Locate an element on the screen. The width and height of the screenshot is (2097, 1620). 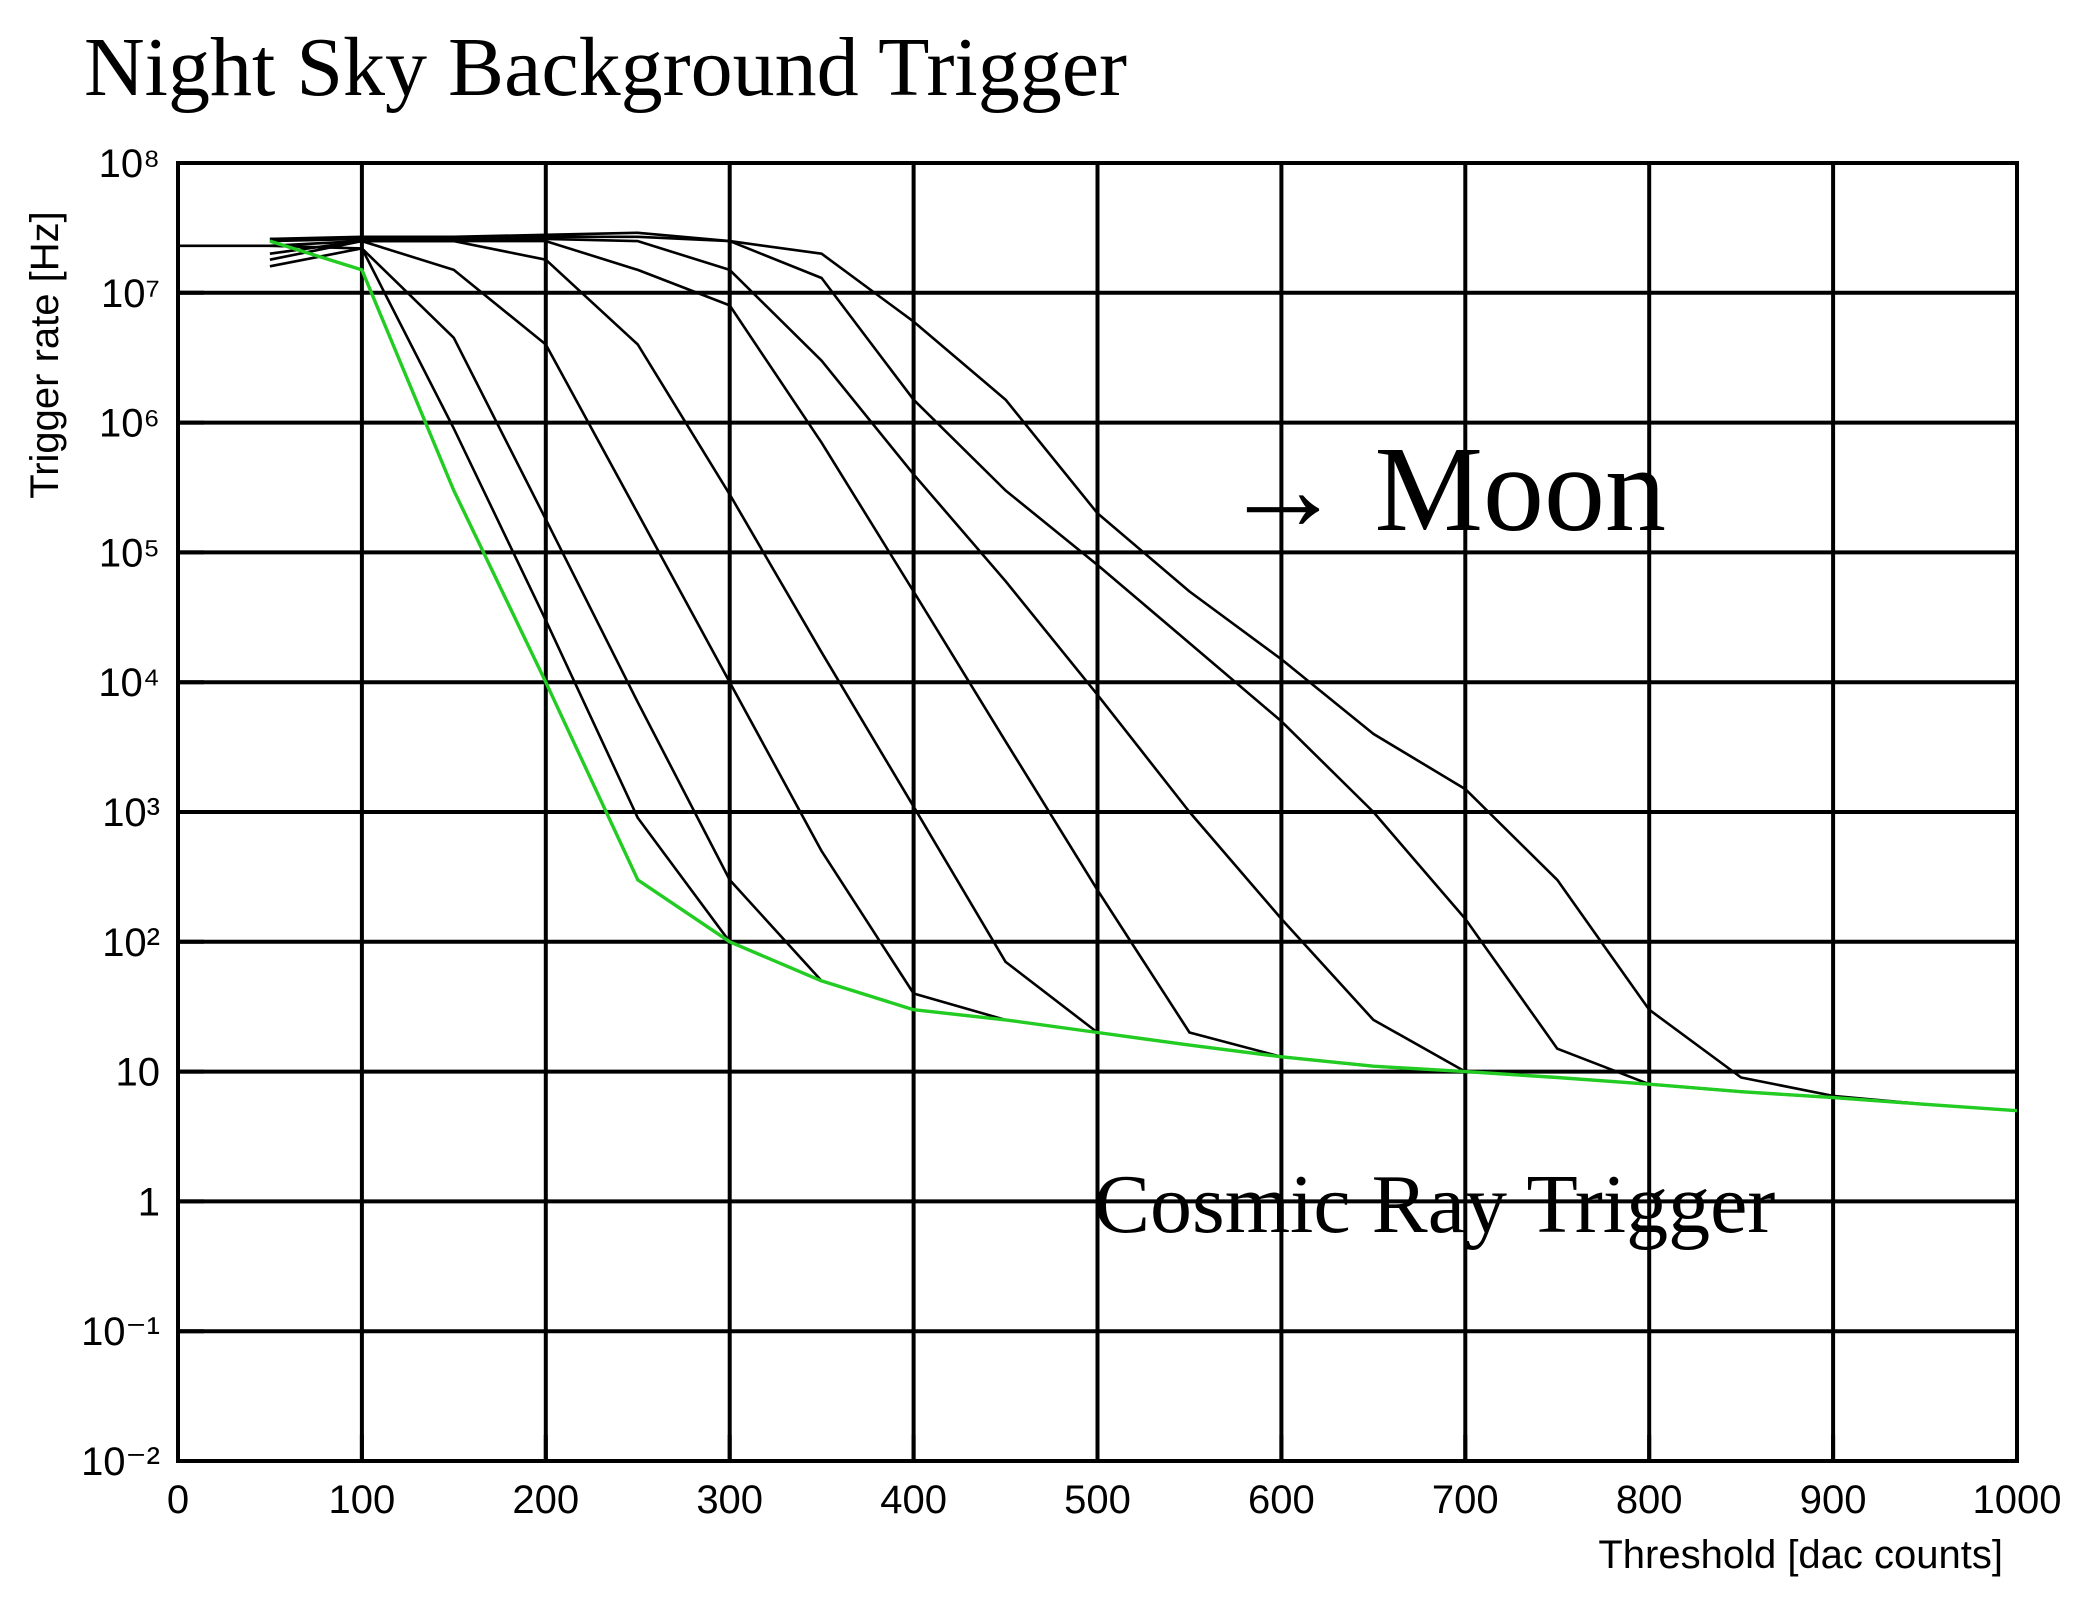
x-tick-label: 0 is located at coordinates (178, 1500).